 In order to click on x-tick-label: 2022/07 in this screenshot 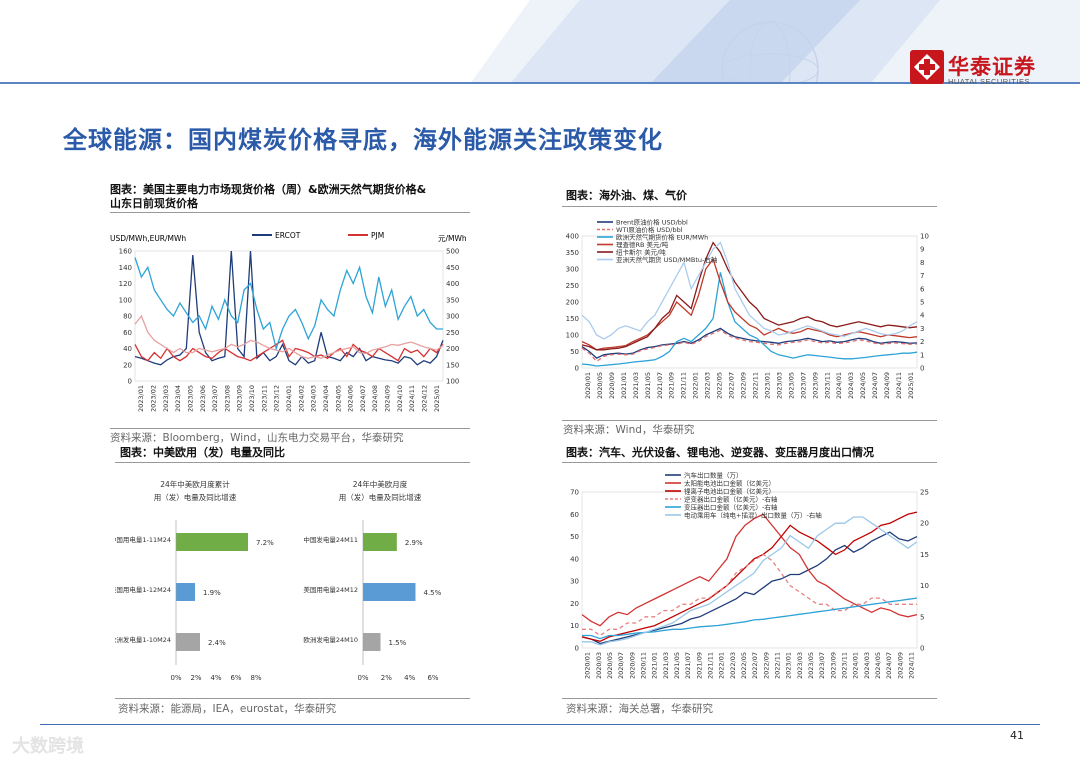, I will do `click(732, 385)`.